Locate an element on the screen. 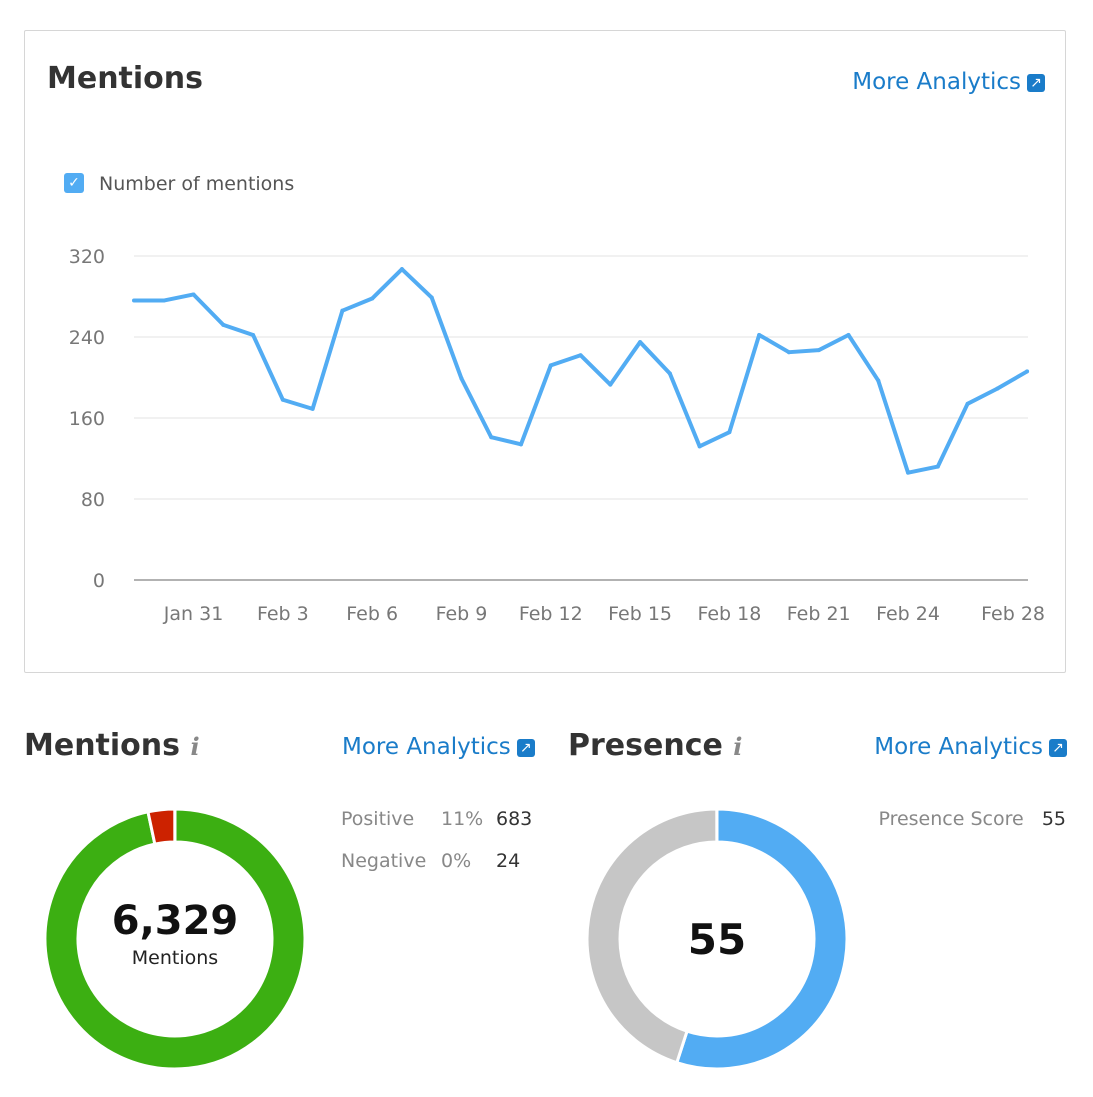  presence-score-row: Presence Score 55 is located at coordinates (972, 819).